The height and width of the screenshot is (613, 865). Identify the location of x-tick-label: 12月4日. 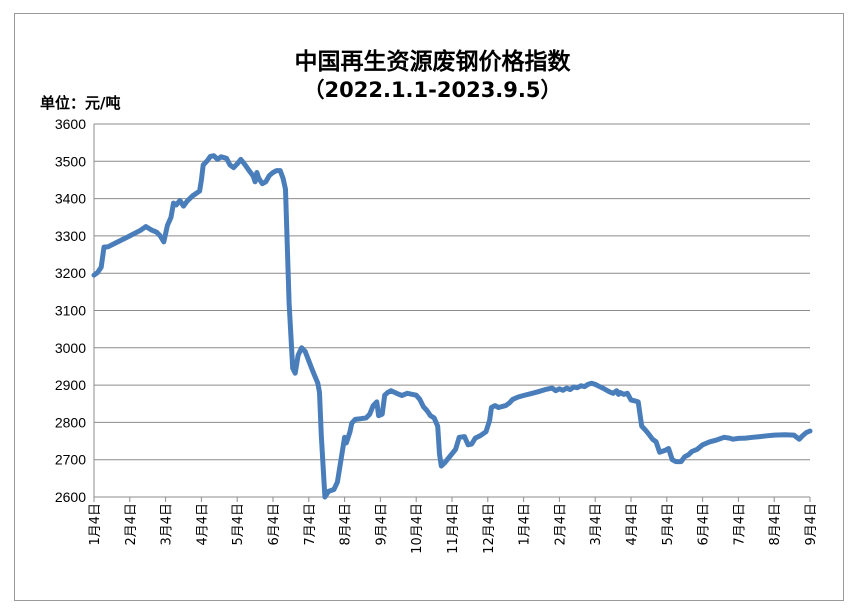
(489, 528).